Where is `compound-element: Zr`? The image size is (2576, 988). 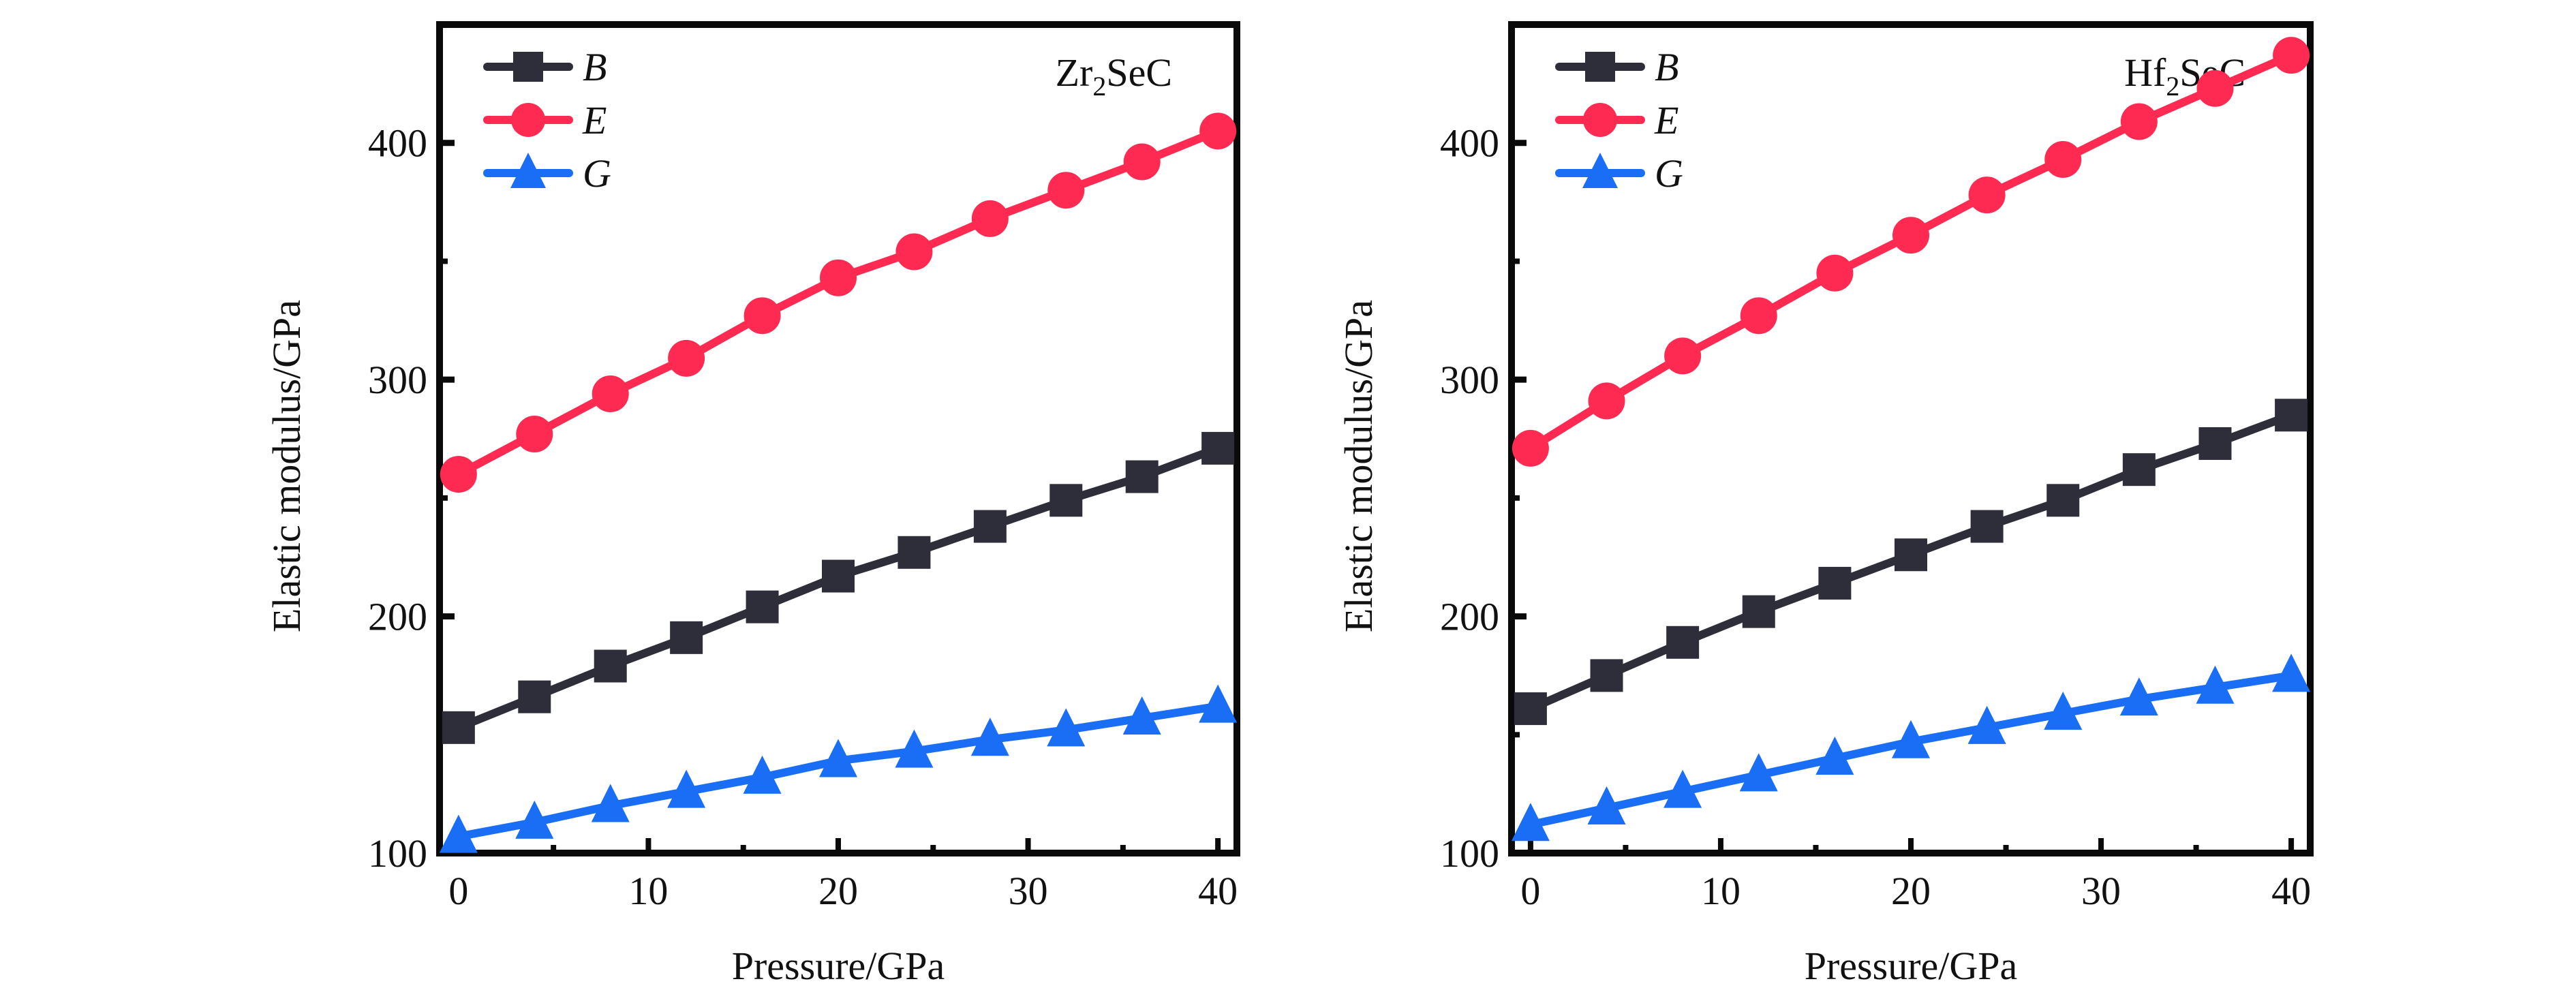 compound-element: Zr is located at coordinates (1074, 72).